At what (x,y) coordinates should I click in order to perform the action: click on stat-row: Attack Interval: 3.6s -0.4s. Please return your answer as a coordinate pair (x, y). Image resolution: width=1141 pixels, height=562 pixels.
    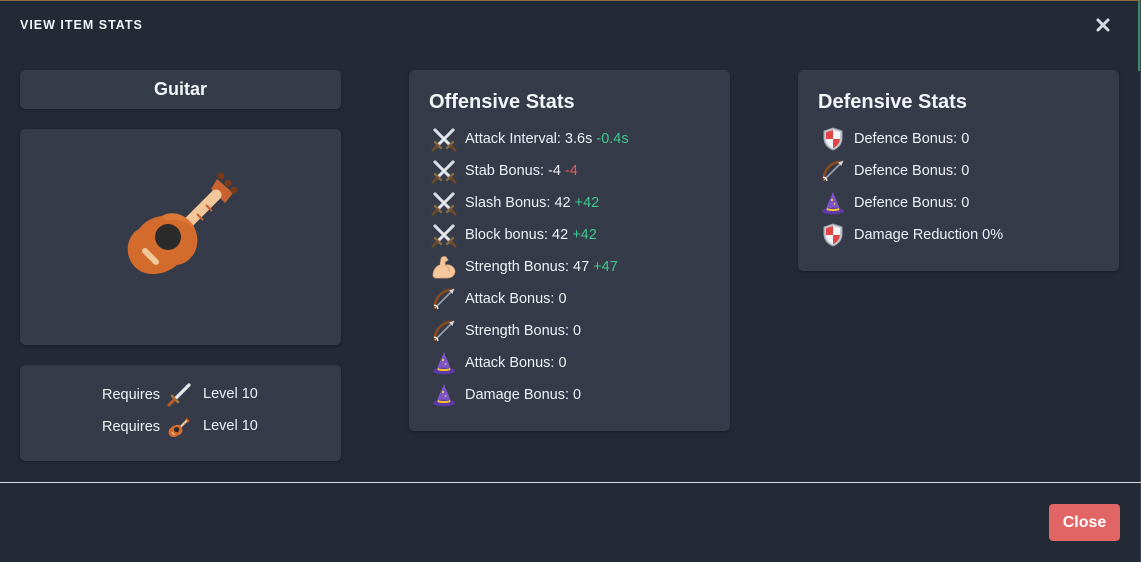
    Looking at the image, I should click on (576, 140).